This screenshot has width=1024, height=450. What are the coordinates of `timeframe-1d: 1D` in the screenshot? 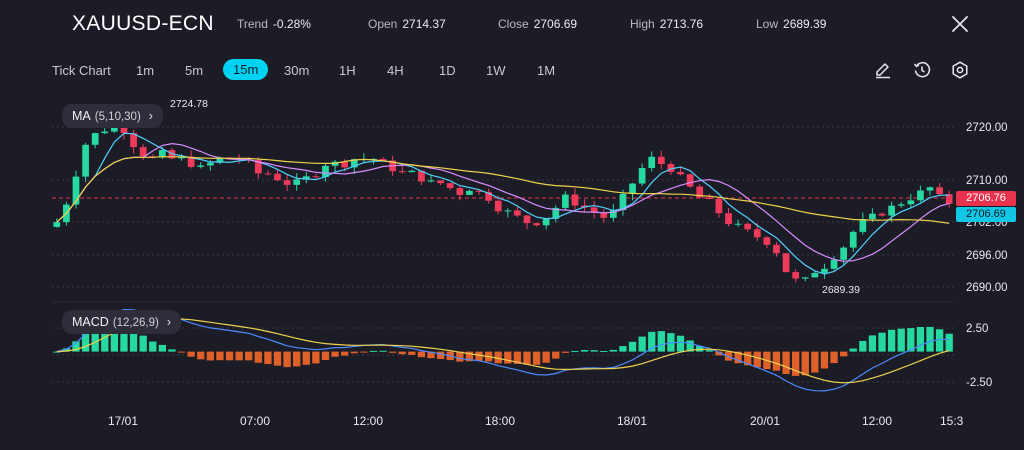 It's located at (447, 70).